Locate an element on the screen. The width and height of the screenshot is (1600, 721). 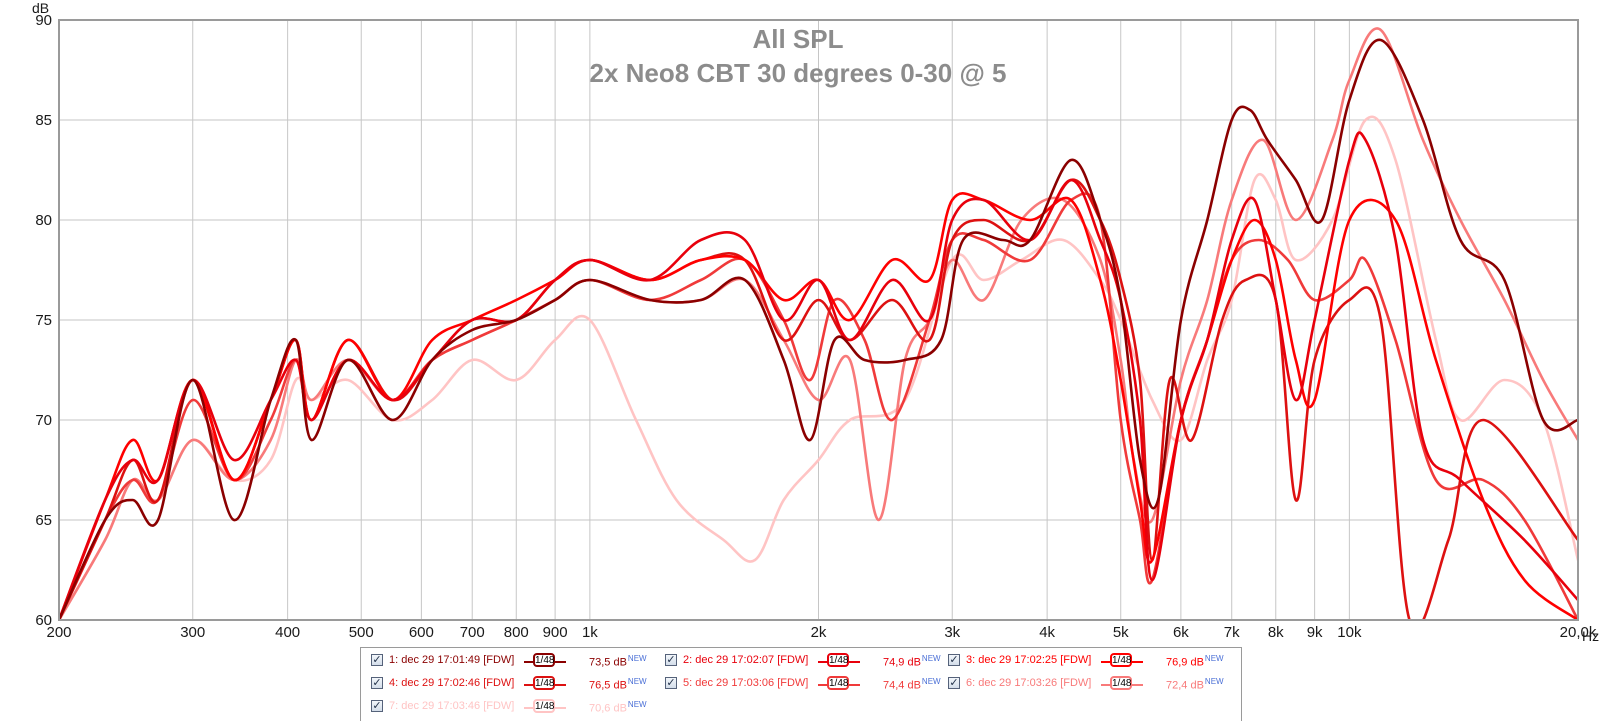
x-tick-label: 20,0k is located at coordinates (1578, 632).